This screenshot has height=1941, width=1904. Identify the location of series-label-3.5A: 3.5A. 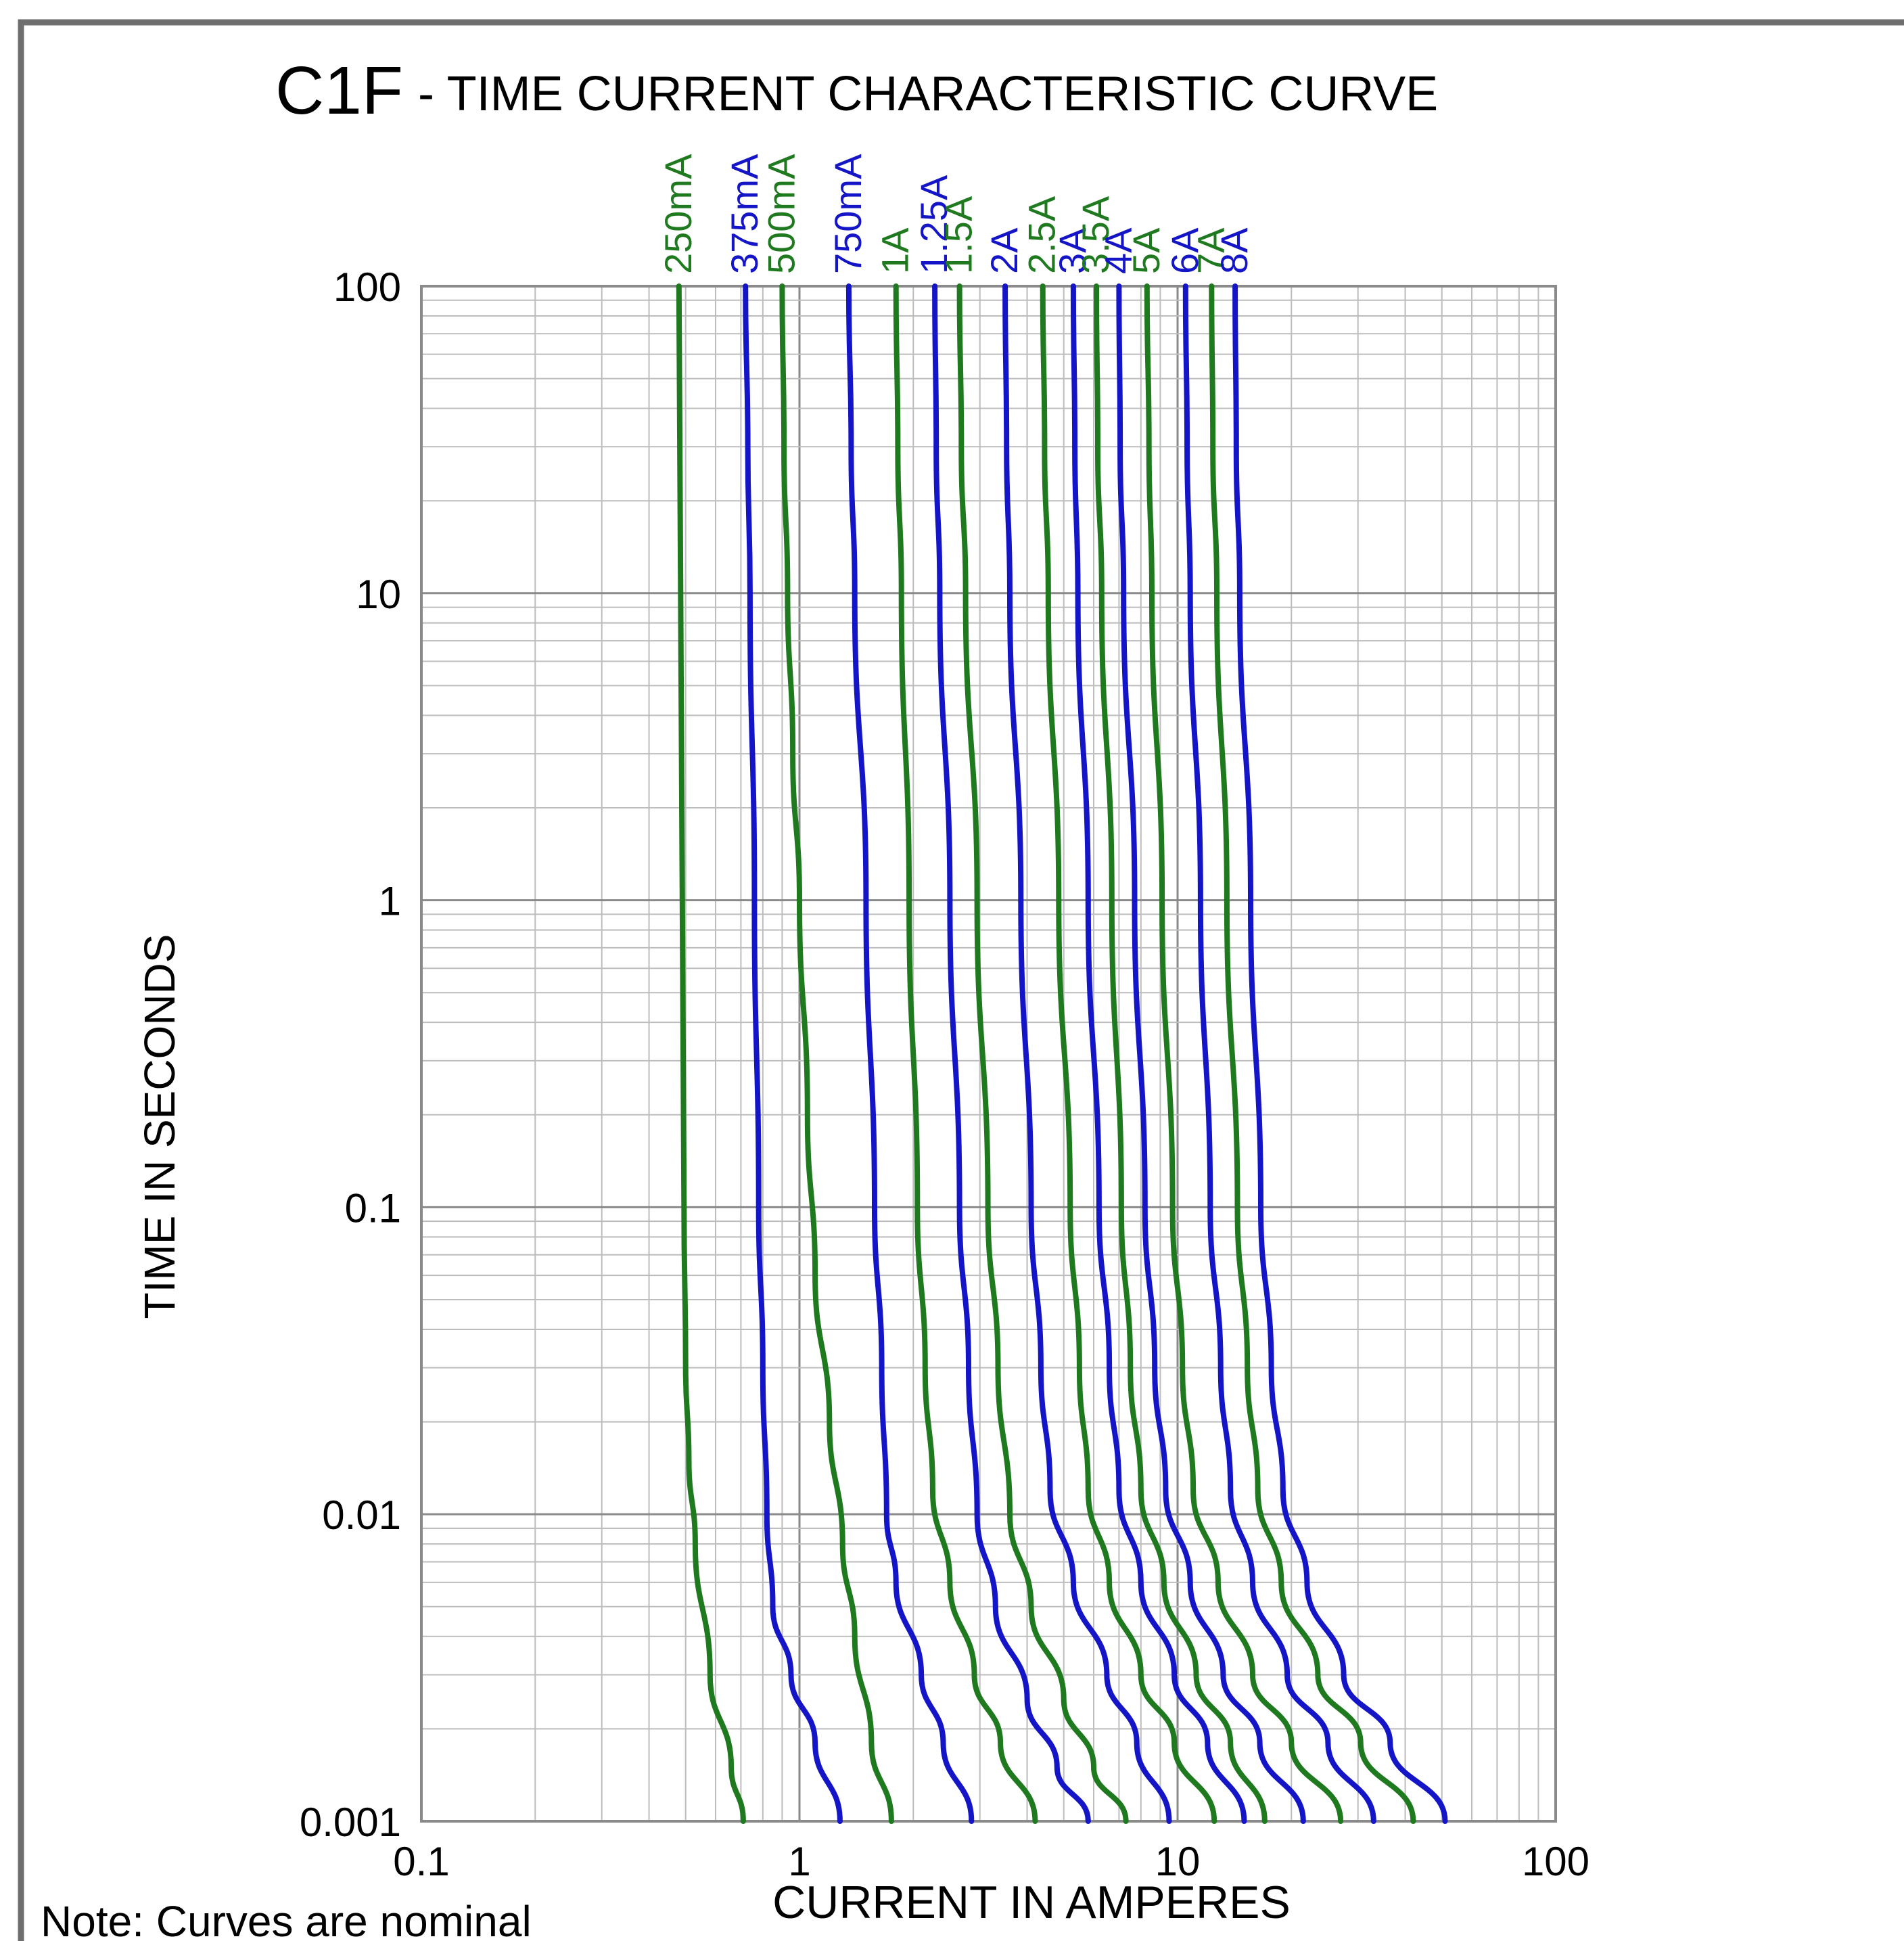
(1095, 235).